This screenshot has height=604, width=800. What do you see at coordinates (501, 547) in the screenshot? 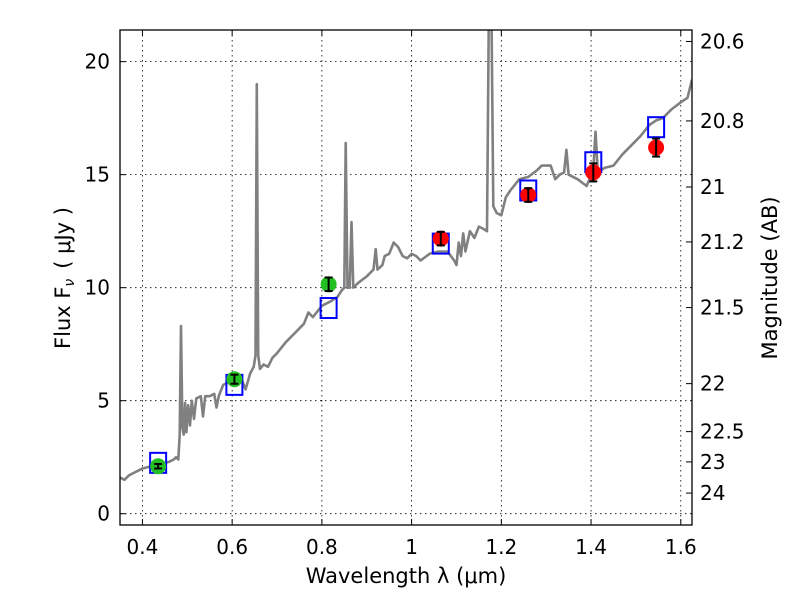
I see `x-tick-label: 1.2` at bounding box center [501, 547].